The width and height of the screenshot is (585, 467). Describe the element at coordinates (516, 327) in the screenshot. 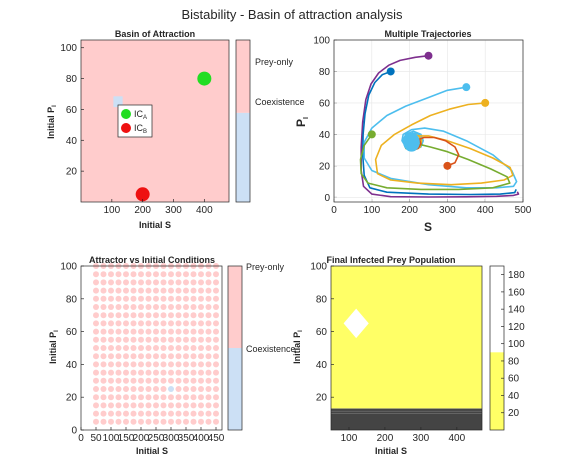

I see `final-infected-colorbar-tick-label: 120` at that location.